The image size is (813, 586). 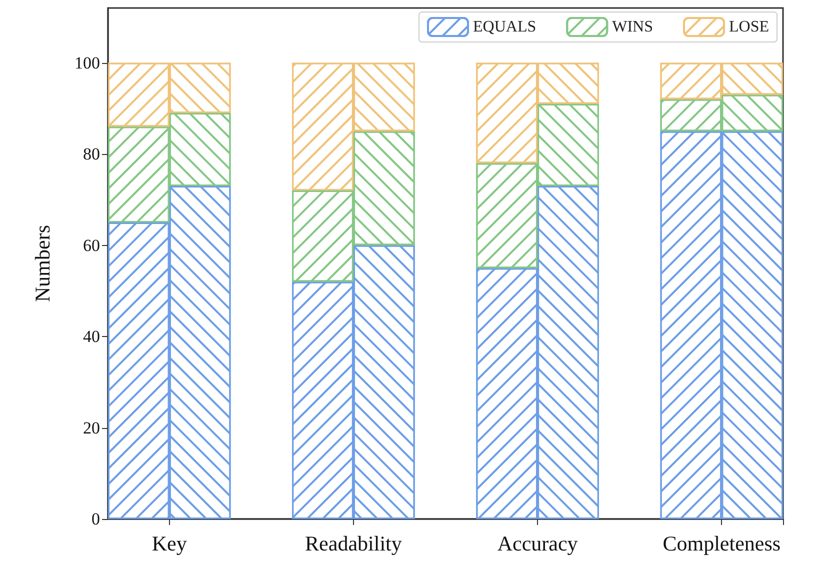 I want to click on y-tick-label: 60, so click(x=91, y=245).